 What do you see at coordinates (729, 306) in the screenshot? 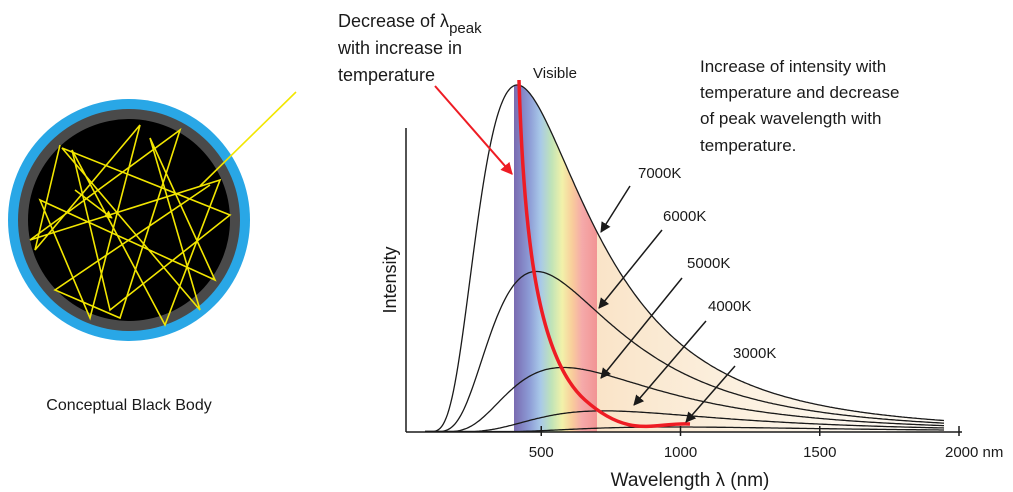
I see `curve-label: 4000K` at bounding box center [729, 306].